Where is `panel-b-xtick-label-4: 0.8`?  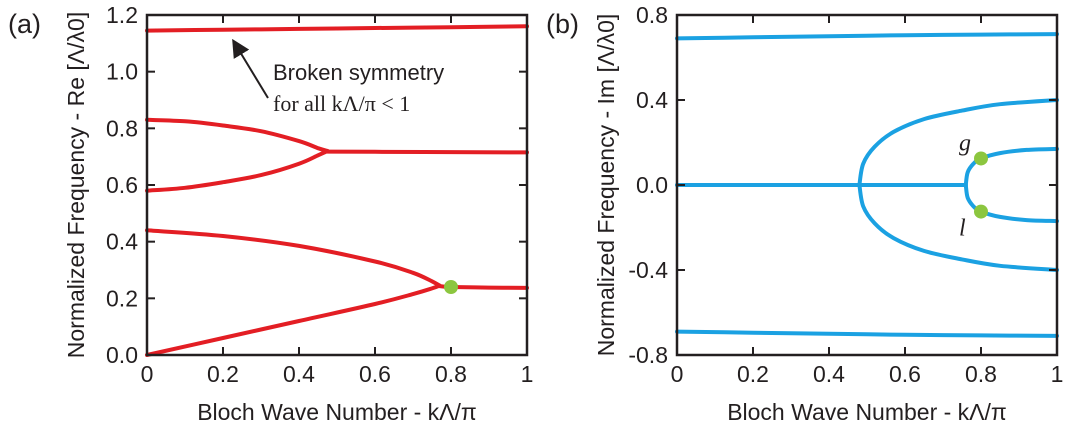 panel-b-xtick-label-4: 0.8 is located at coordinates (981, 374).